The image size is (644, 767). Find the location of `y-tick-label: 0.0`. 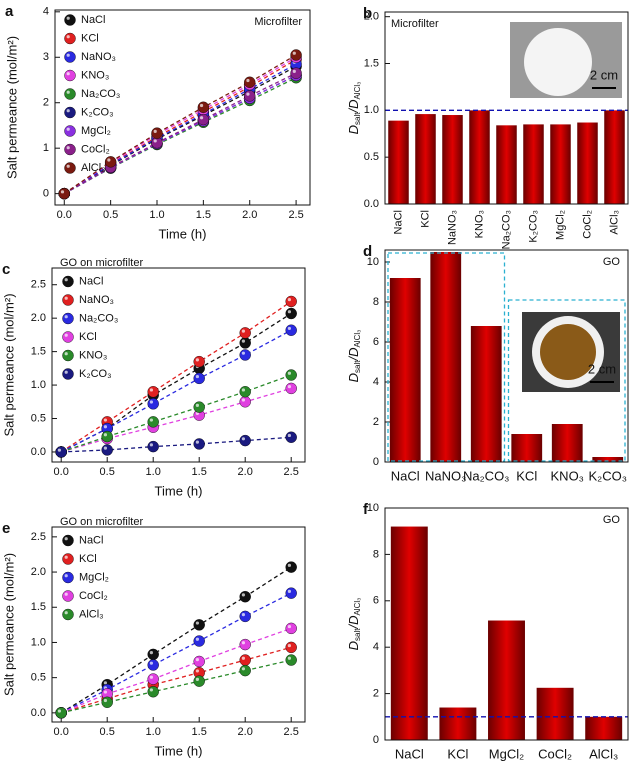

y-tick-label: 0.0 is located at coordinates (371, 204).